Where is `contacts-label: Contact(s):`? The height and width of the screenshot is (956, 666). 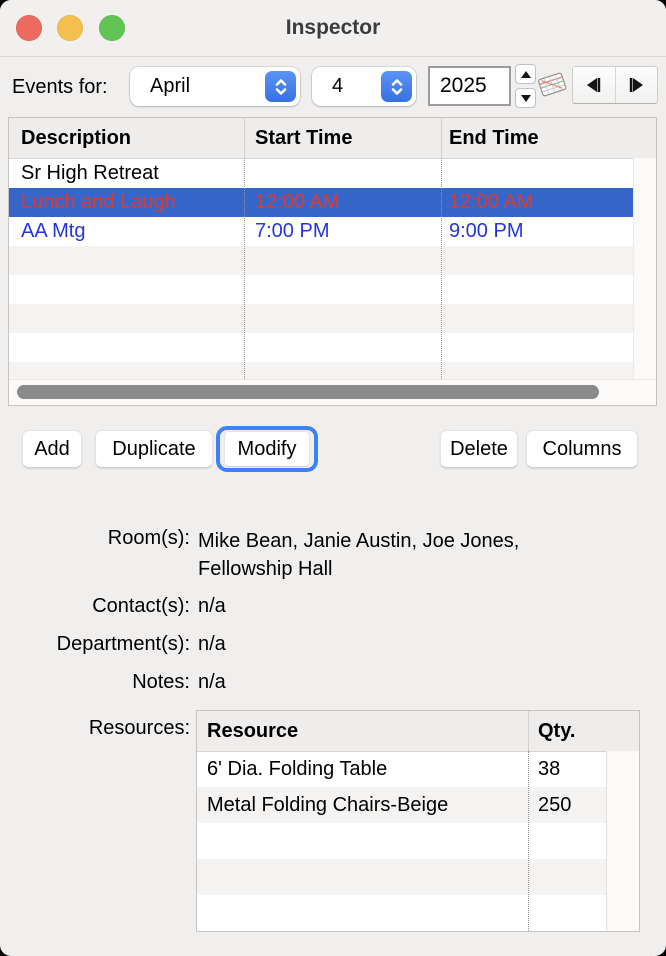 contacts-label: Contact(s): is located at coordinates (141, 606).